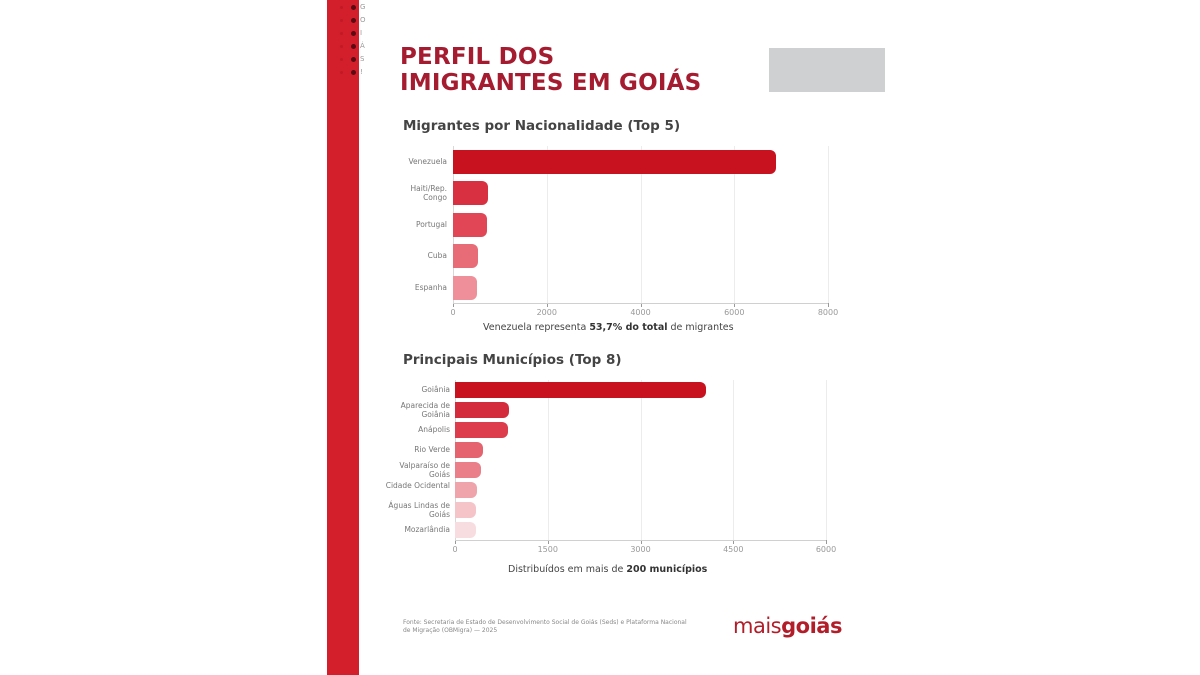 This screenshot has width=1200, height=675. What do you see at coordinates (425, 410) in the screenshot?
I see `category-label: Aparecida de Goiânia` at bounding box center [425, 410].